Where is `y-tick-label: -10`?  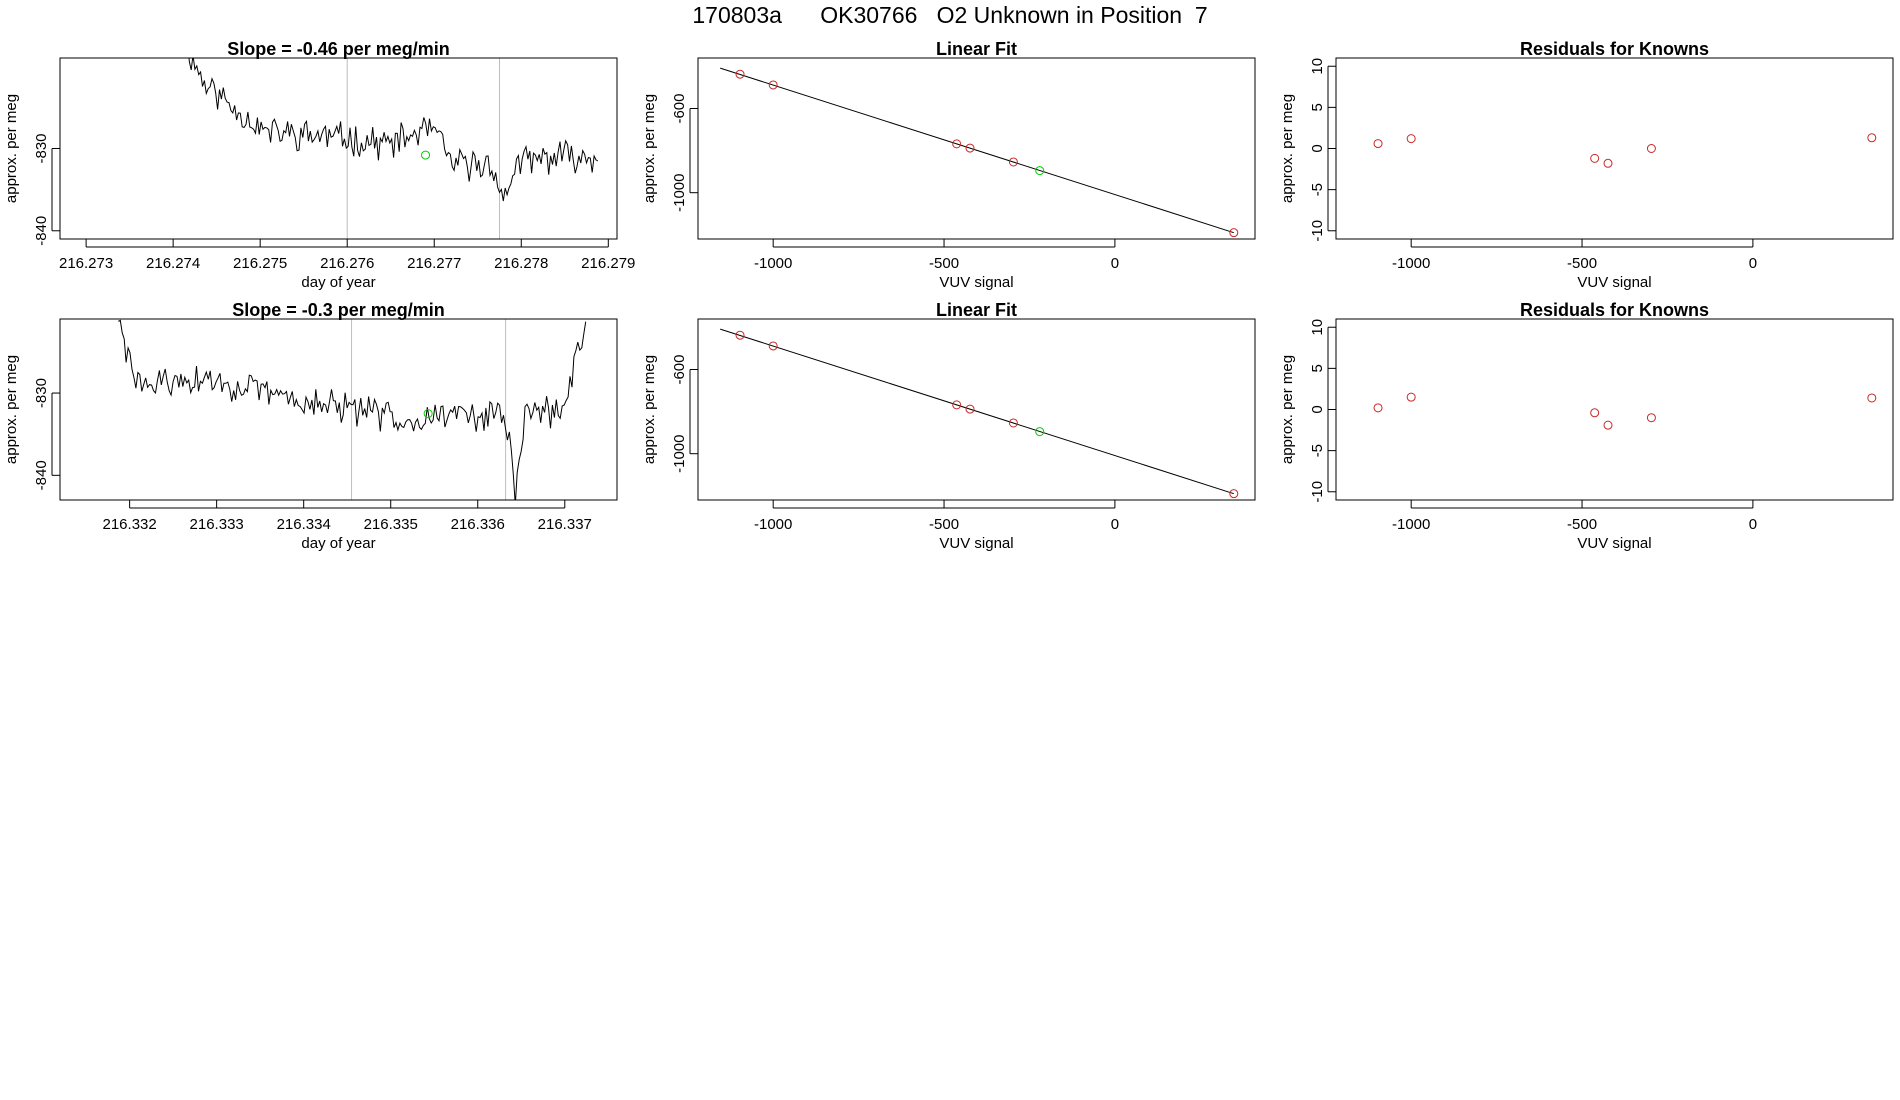 y-tick-label: -10 is located at coordinates (1317, 492).